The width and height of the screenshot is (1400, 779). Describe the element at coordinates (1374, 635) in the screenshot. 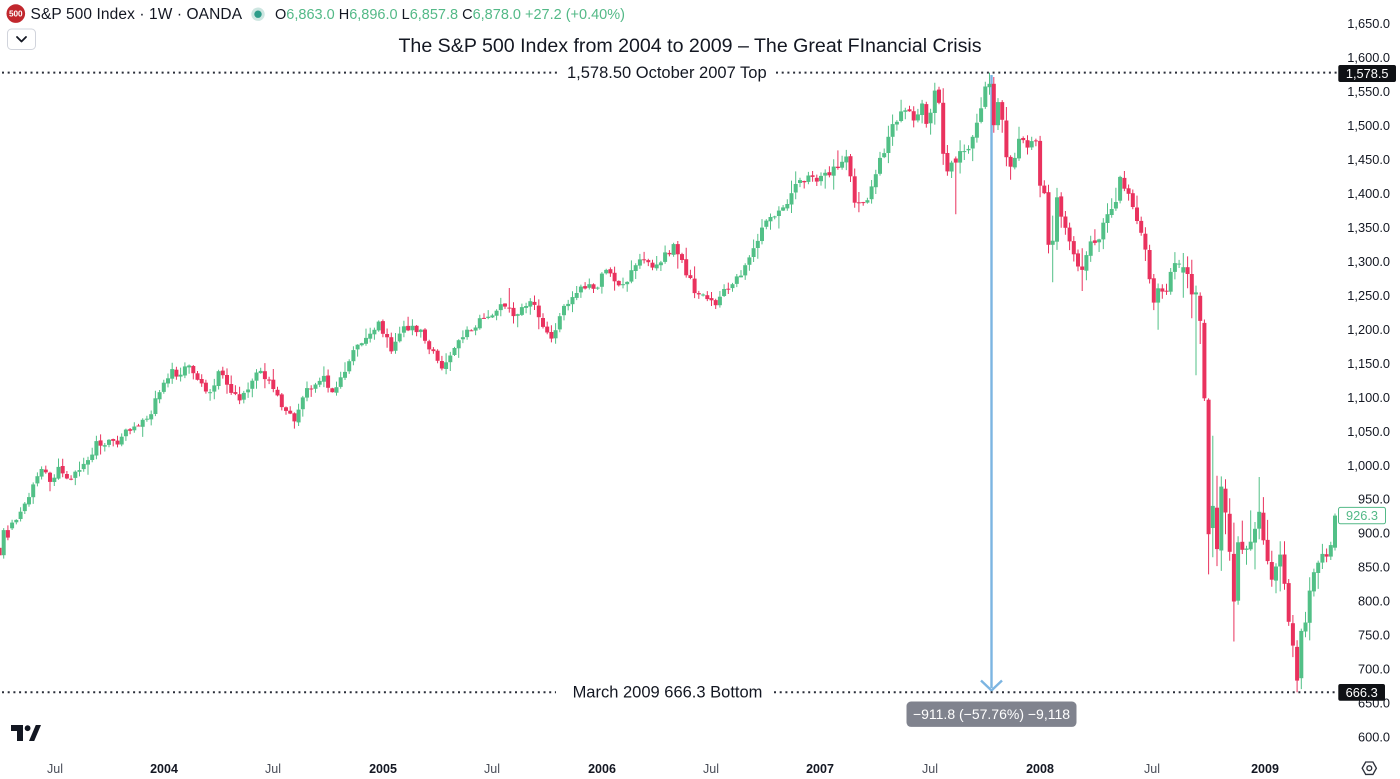

I see `svg-text: 750.0` at that location.